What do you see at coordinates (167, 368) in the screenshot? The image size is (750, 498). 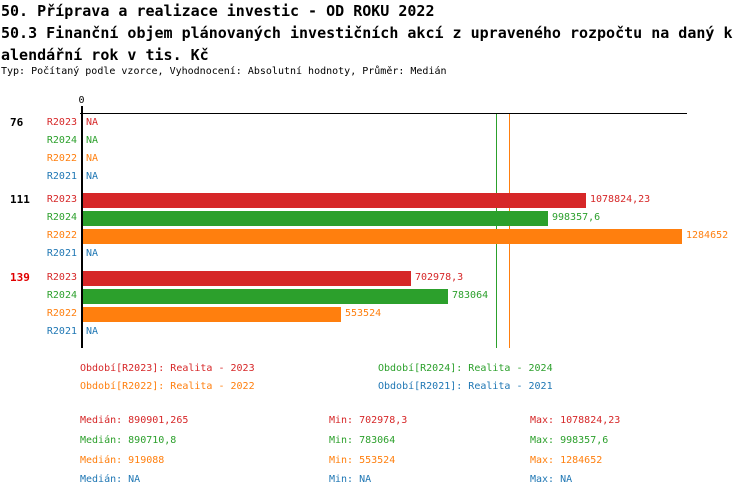 I see `legend-item-r2023: Období[R2023]: Realita - 2023` at bounding box center [167, 368].